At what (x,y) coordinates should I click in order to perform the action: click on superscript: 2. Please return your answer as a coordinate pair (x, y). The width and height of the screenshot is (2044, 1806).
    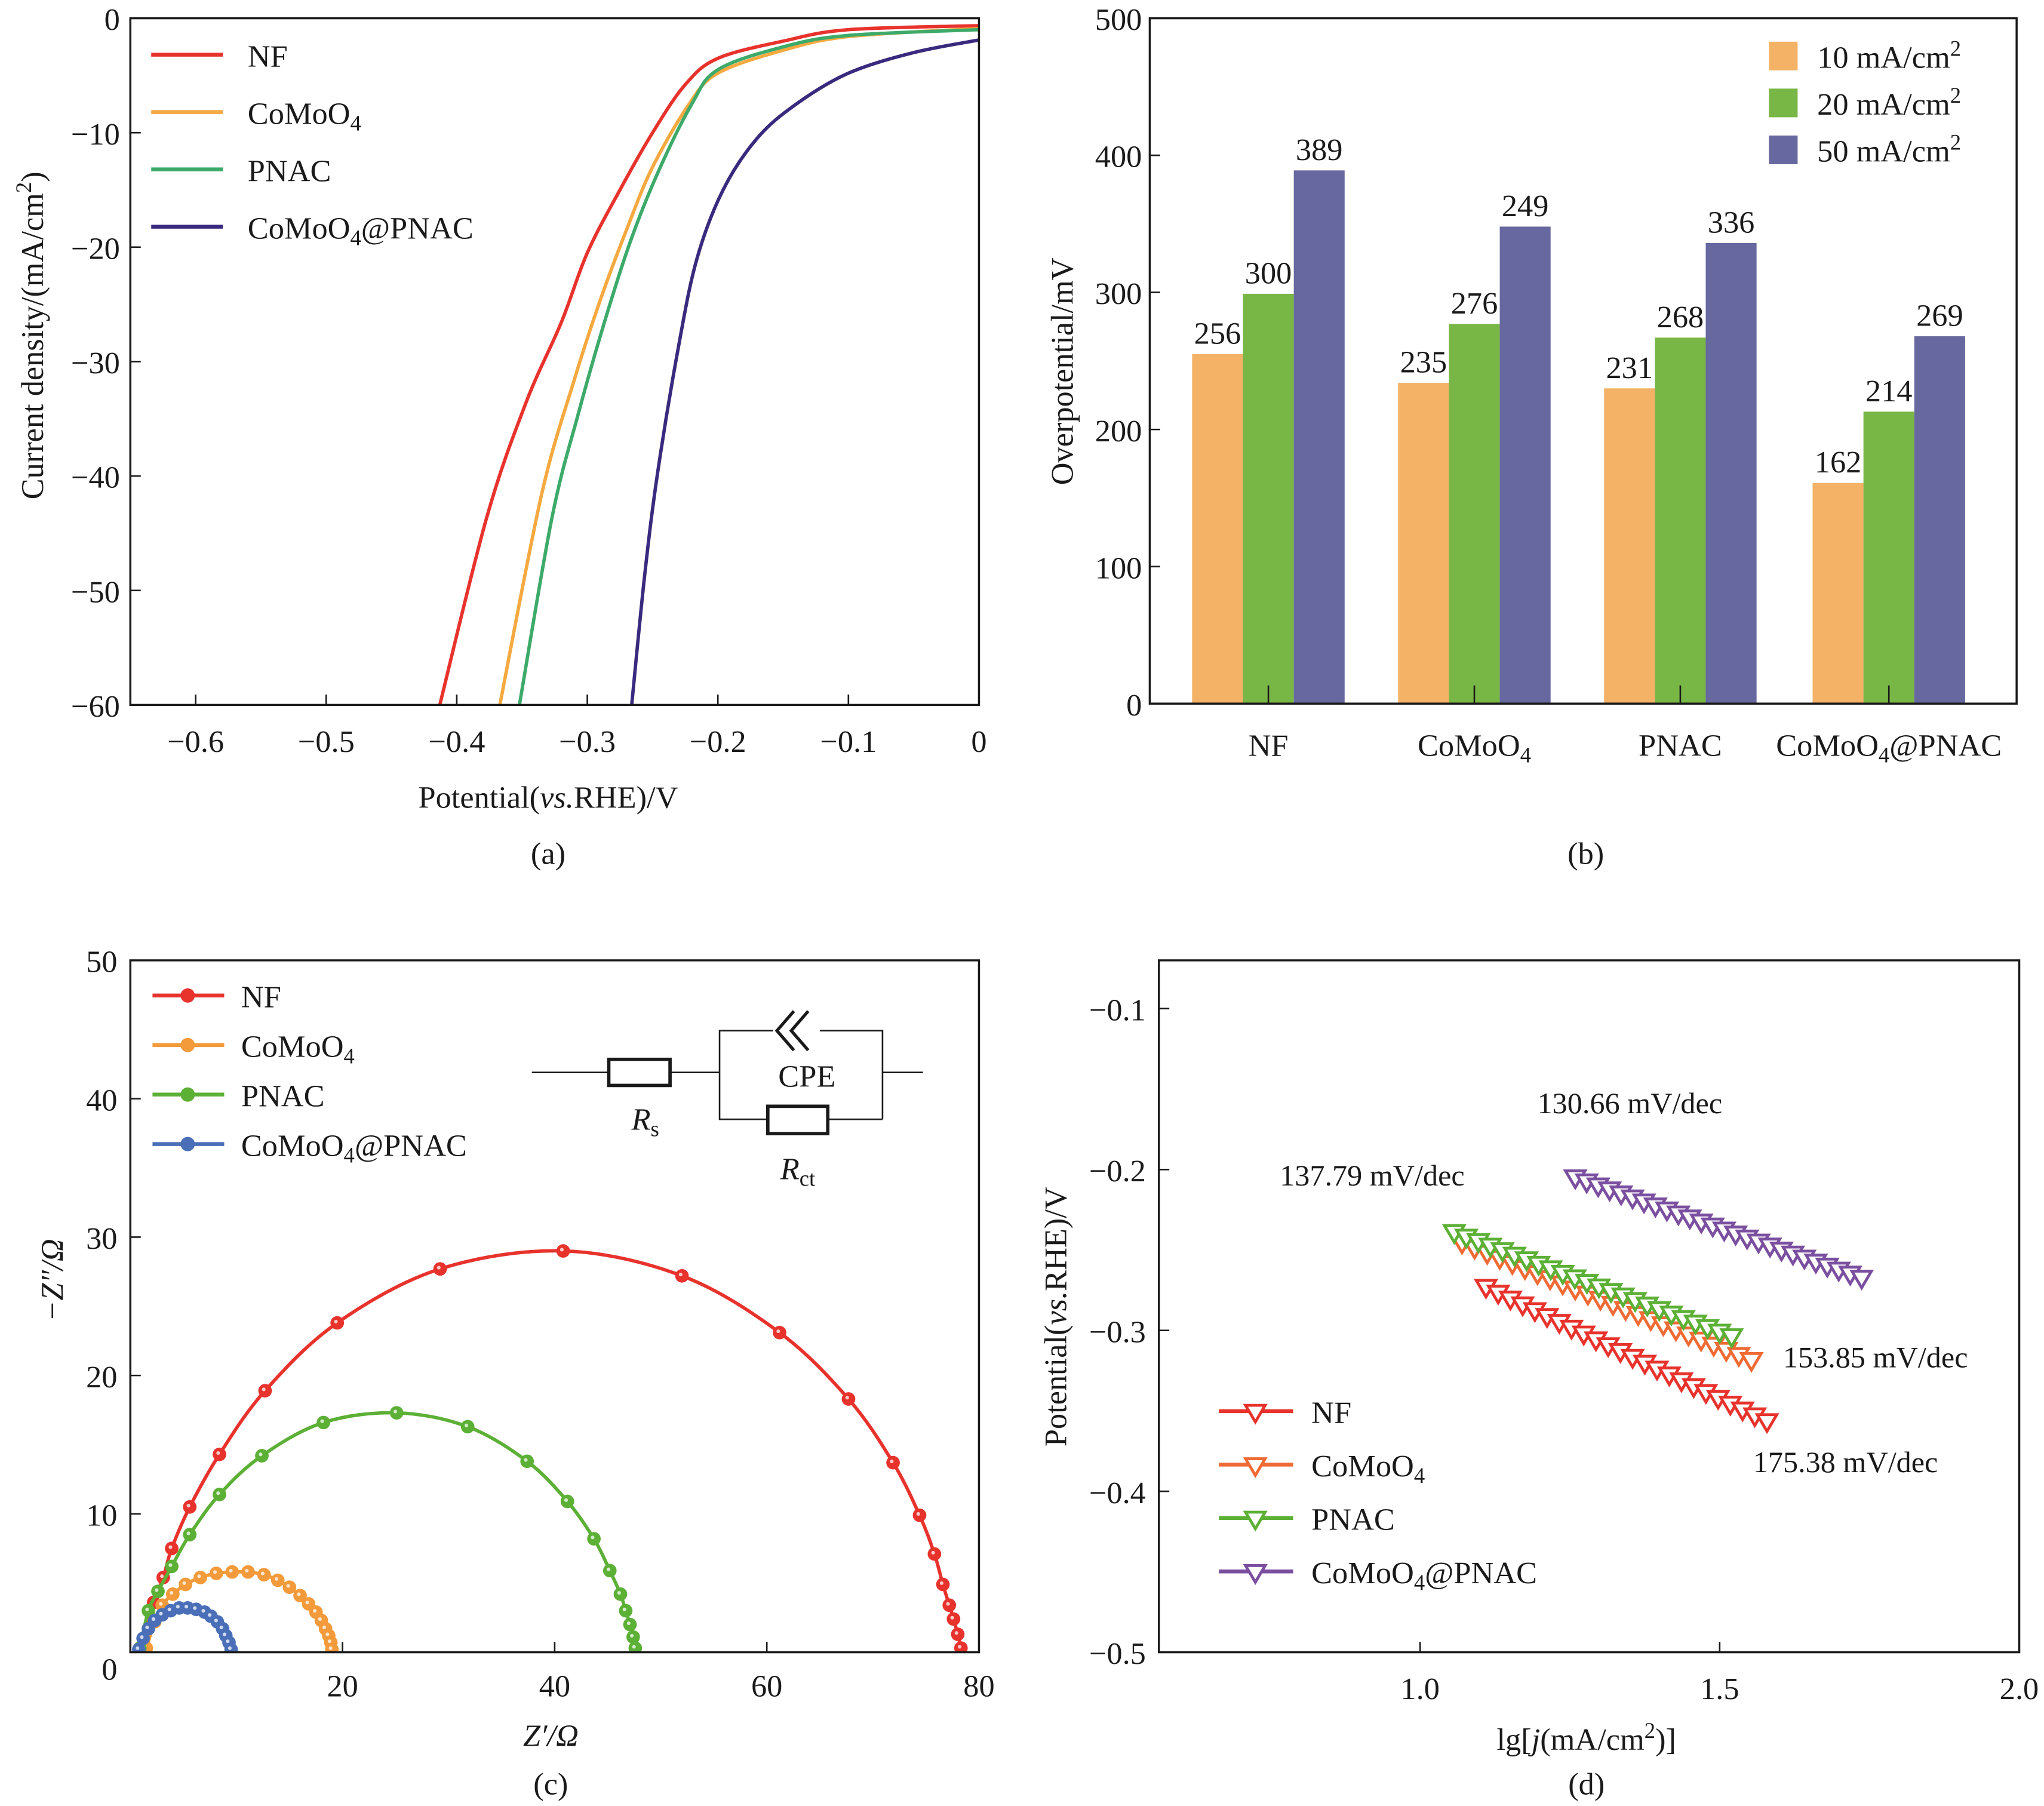
    Looking at the image, I should click on (1955, 48).